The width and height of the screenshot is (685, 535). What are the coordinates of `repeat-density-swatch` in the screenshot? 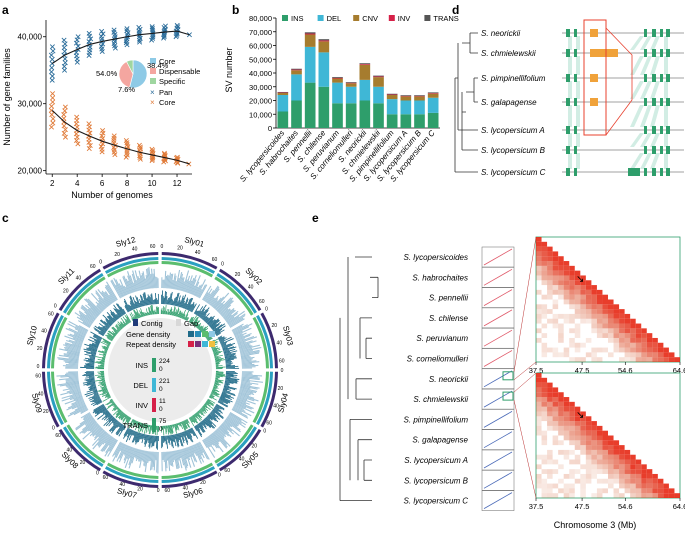 It's located at (212, 344).